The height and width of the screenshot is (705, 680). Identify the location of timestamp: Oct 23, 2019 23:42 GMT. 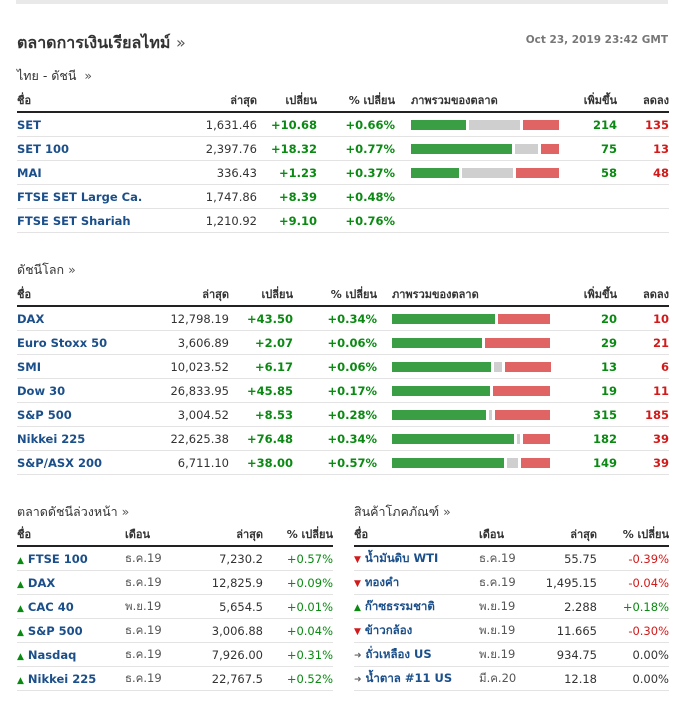
(596, 40).